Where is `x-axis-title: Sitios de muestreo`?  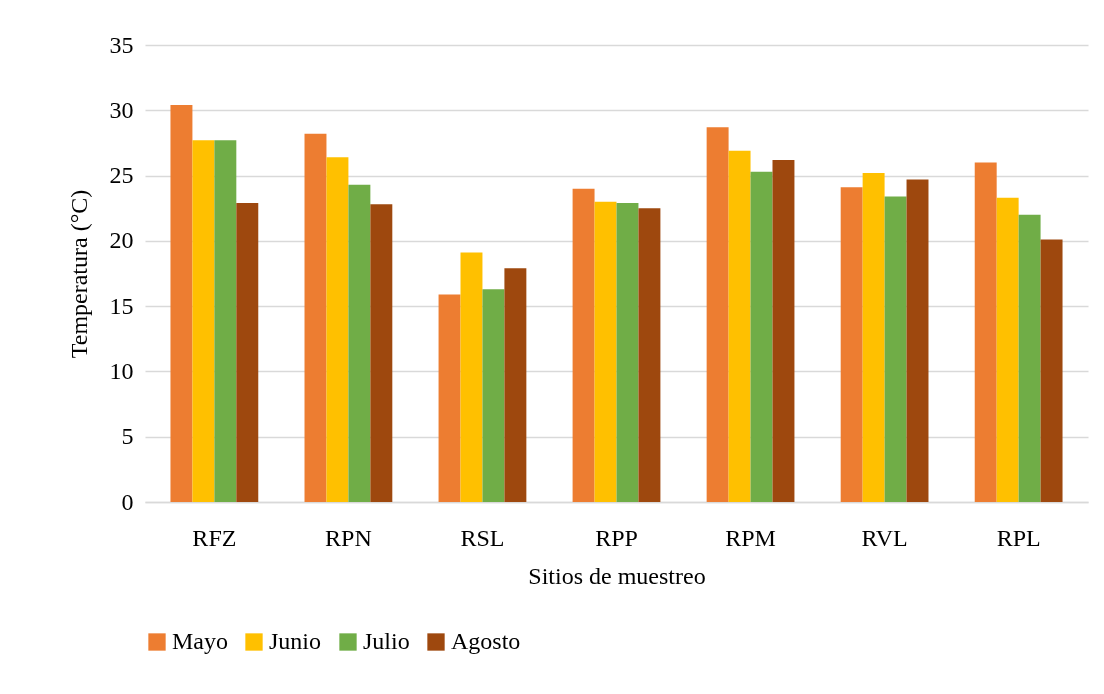 x-axis-title: Sitios de muestreo is located at coordinates (617, 575).